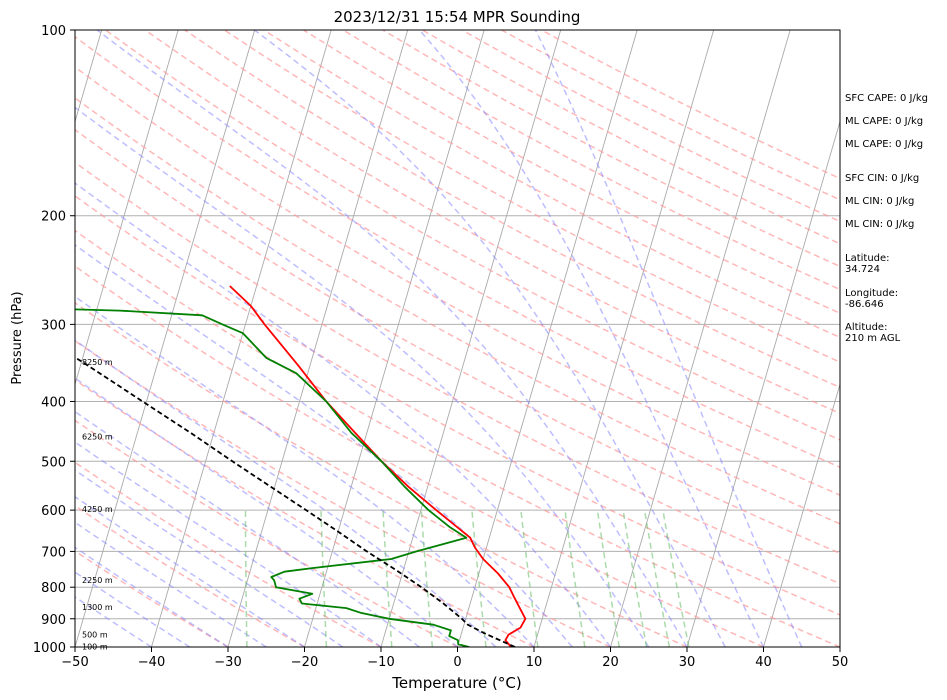 This screenshot has width=947, height=700. I want to click on y-tick-label: 700, so click(53, 552).